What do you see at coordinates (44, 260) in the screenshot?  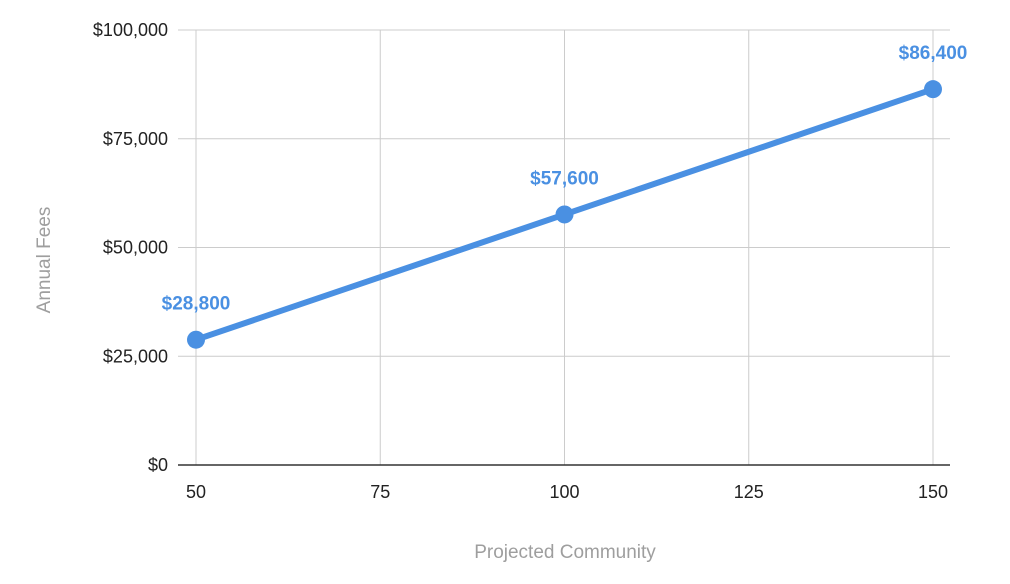 I see `y-axis-title: Annual Fees` at bounding box center [44, 260].